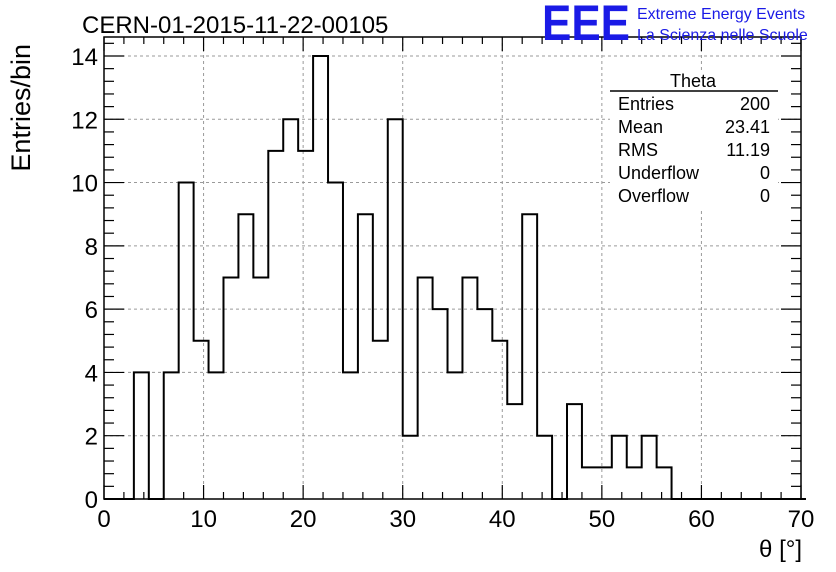 Image resolution: width=836 pixels, height=572 pixels. What do you see at coordinates (721, 14) in the screenshot?
I see `eee-logo-line1: Extreme Energy Events` at bounding box center [721, 14].